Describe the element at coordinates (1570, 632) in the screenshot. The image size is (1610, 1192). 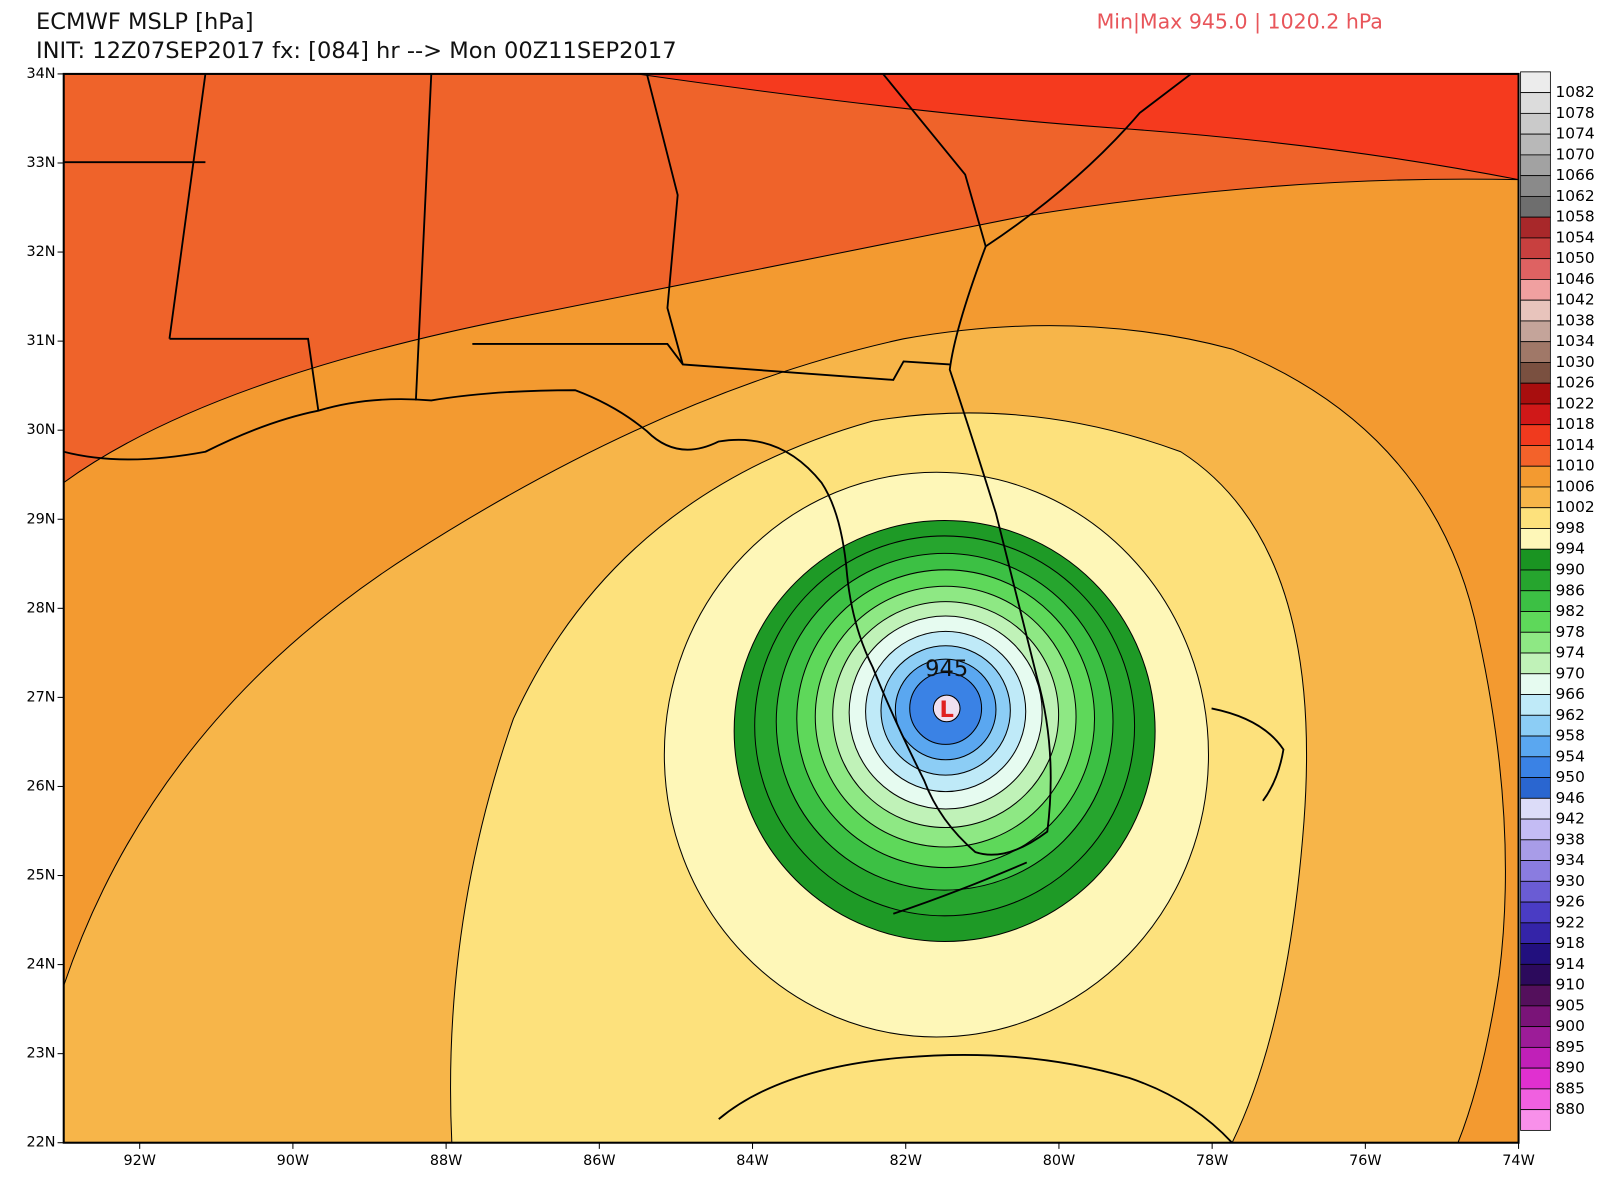
I see `colorbar-label: 978` at that location.